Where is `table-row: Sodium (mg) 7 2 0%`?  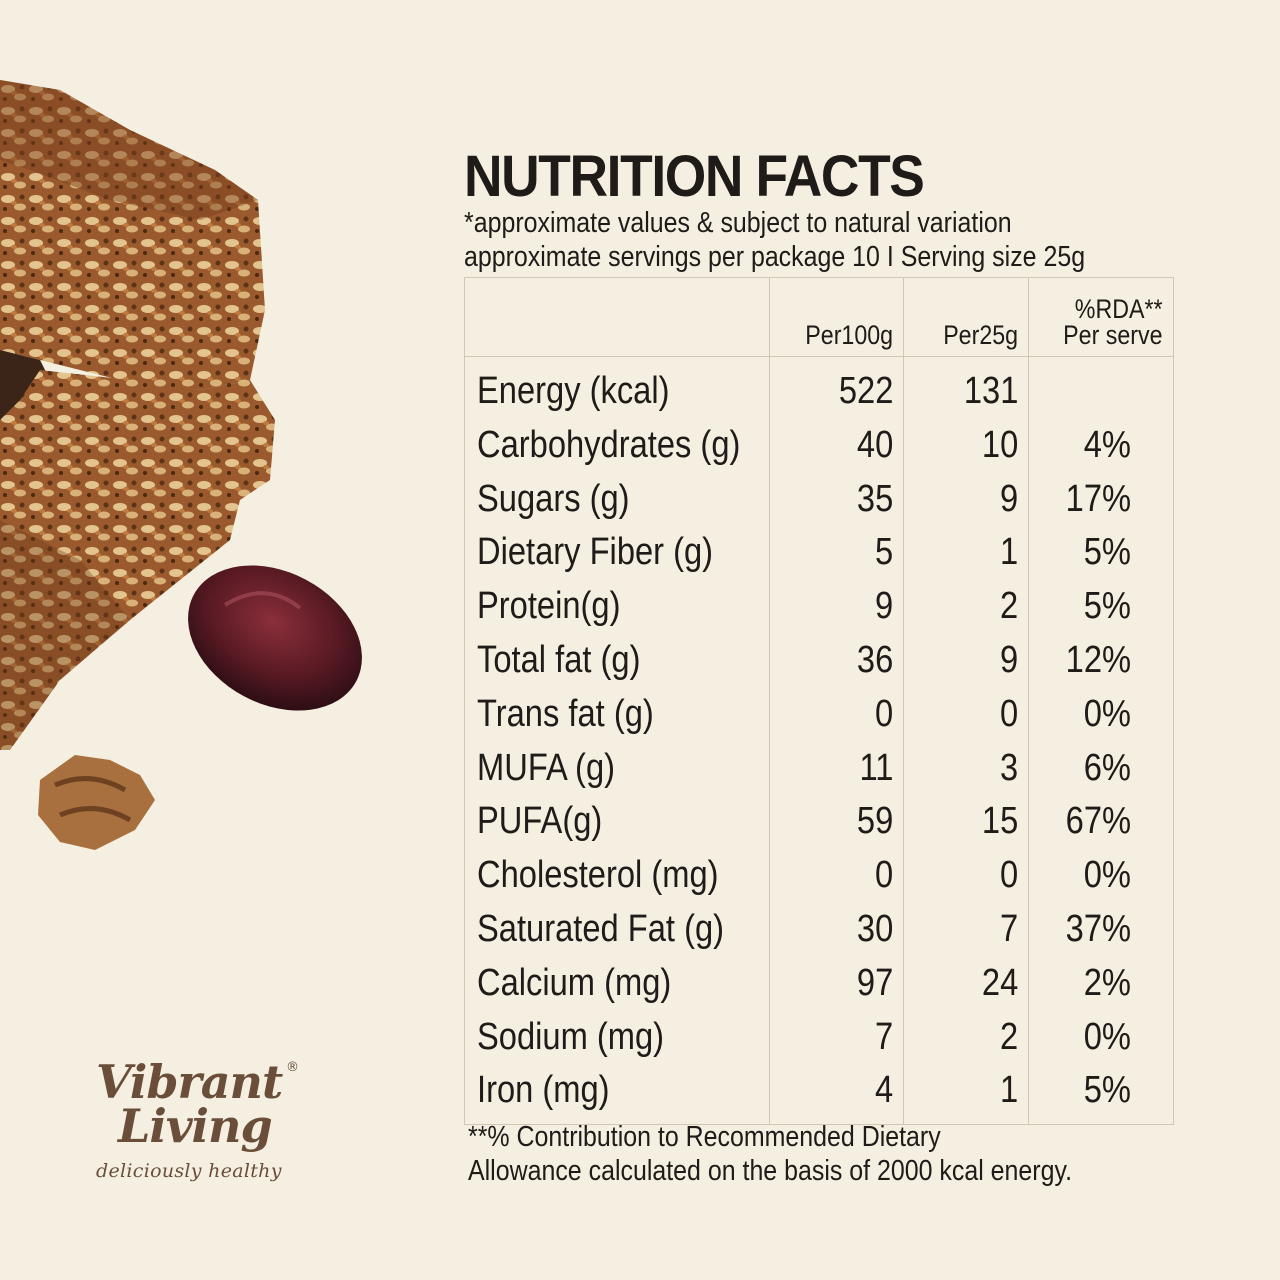 table-row: Sodium (mg) 7 2 0% is located at coordinates (819, 1037).